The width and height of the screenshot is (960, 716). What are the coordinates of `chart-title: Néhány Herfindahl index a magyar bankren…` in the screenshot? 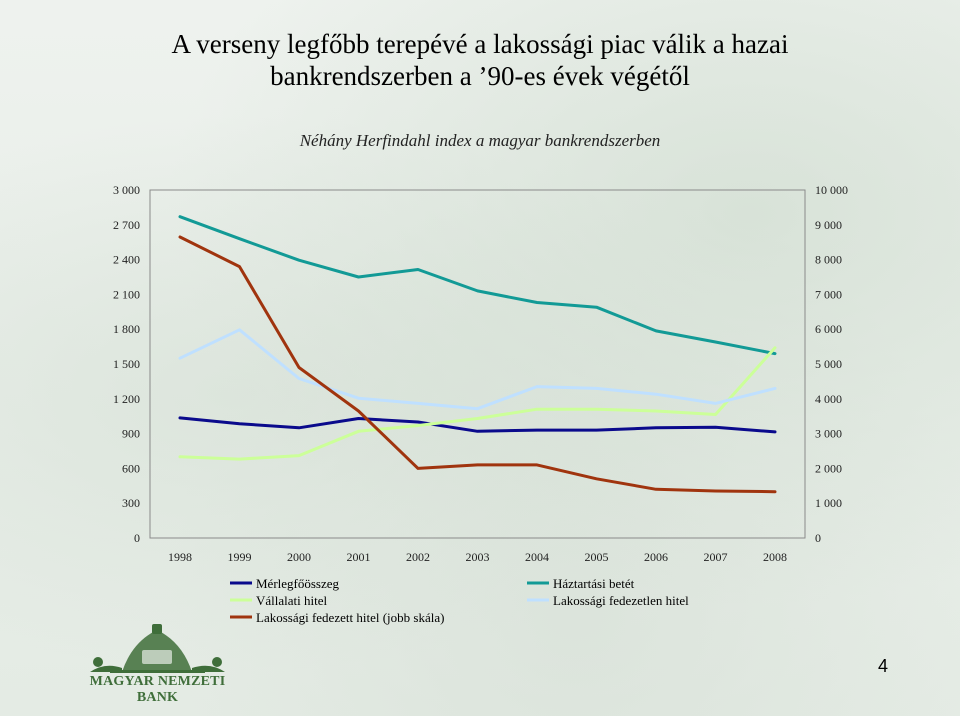 It's located at (480, 140).